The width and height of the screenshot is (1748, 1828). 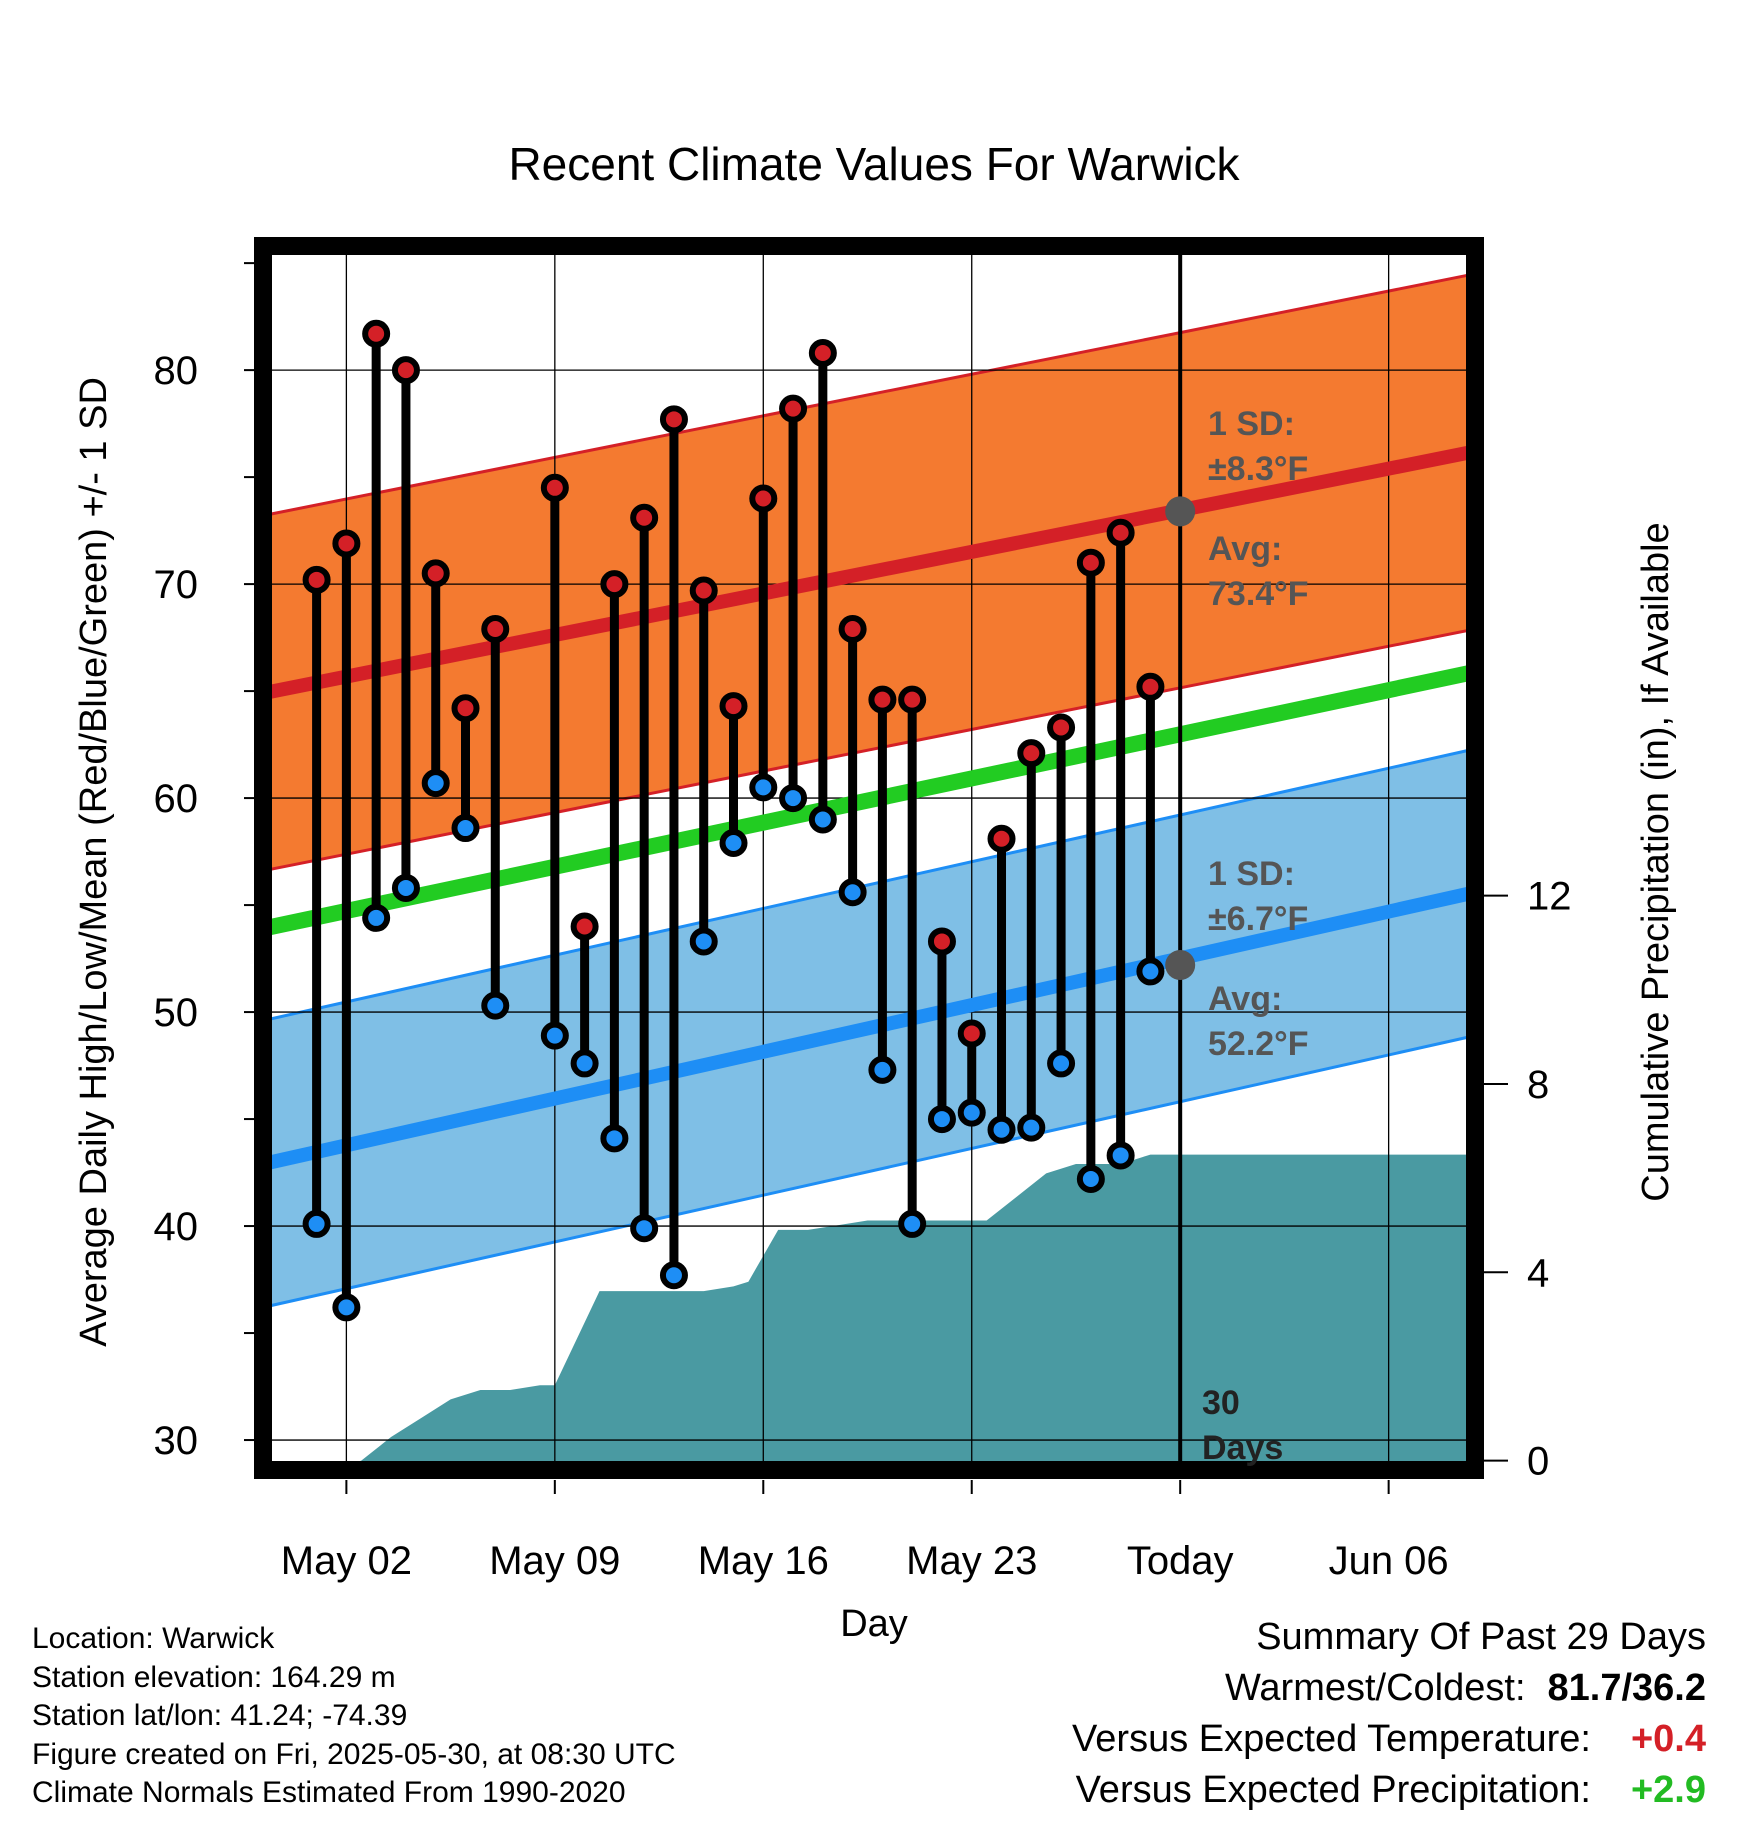 I want to click on chart-title: Recent Climate Values For Warwick, so click(x=874, y=164).